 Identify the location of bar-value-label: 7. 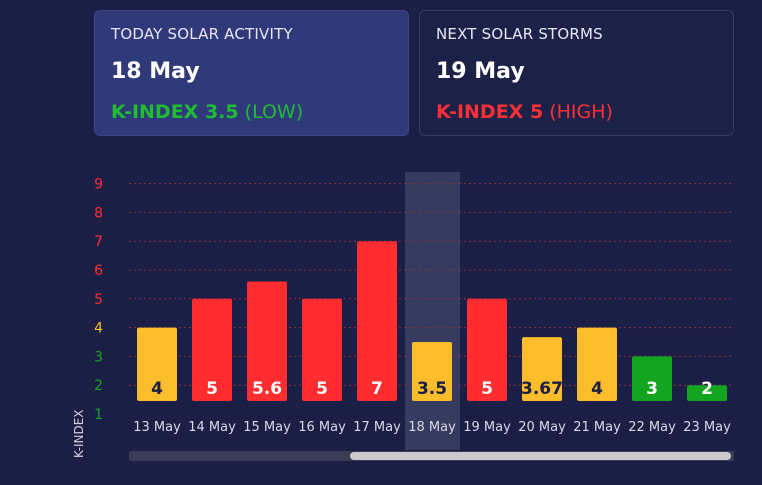
(377, 389).